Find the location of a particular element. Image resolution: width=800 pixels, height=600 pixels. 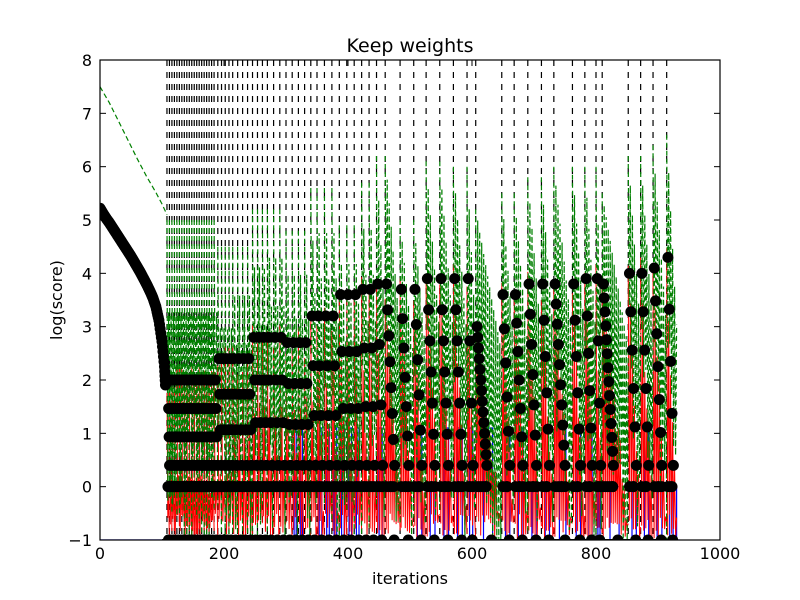

y-tick-label: 7 is located at coordinates (87, 113).